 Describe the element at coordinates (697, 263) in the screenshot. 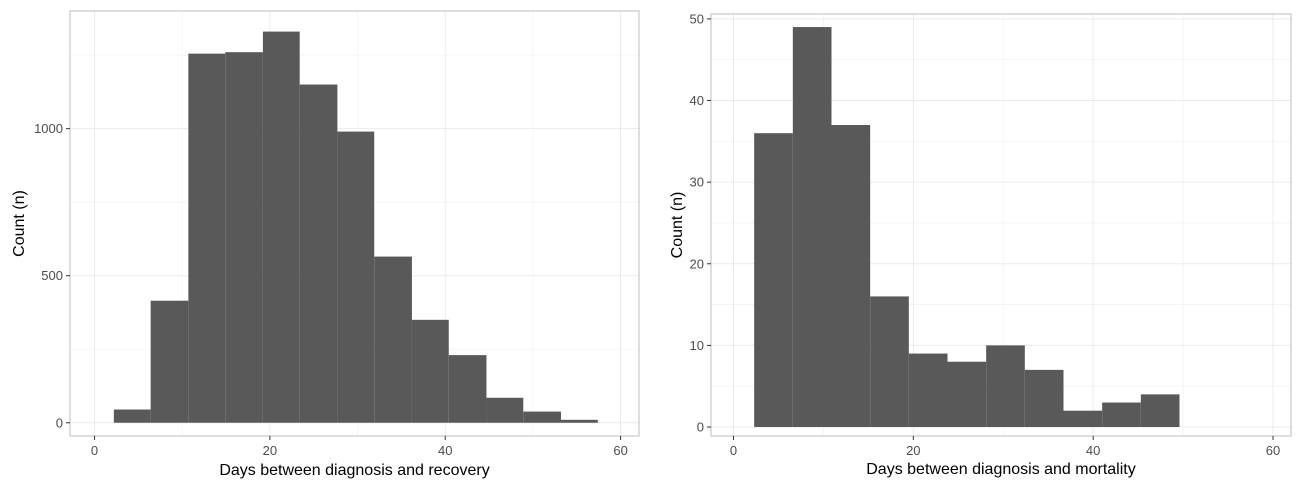

I see `y-tick-label: 20` at that location.